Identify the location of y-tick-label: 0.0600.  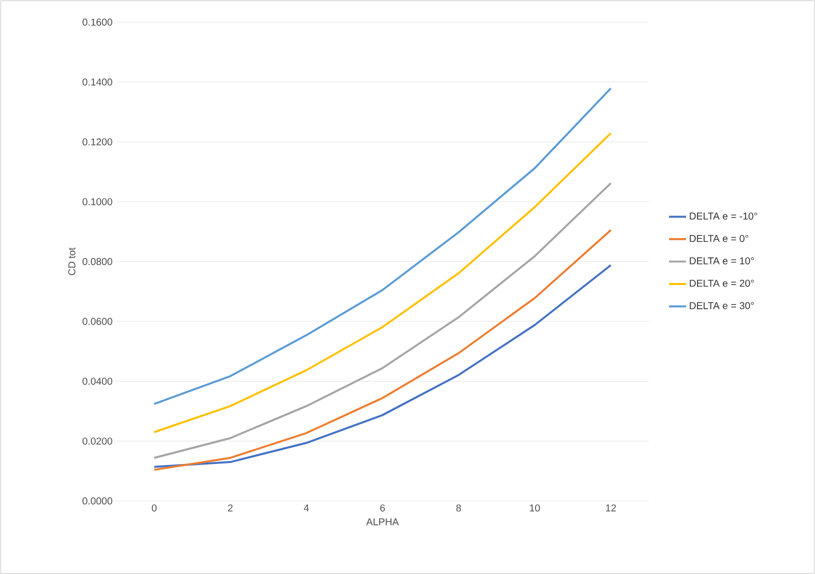
(97, 321).